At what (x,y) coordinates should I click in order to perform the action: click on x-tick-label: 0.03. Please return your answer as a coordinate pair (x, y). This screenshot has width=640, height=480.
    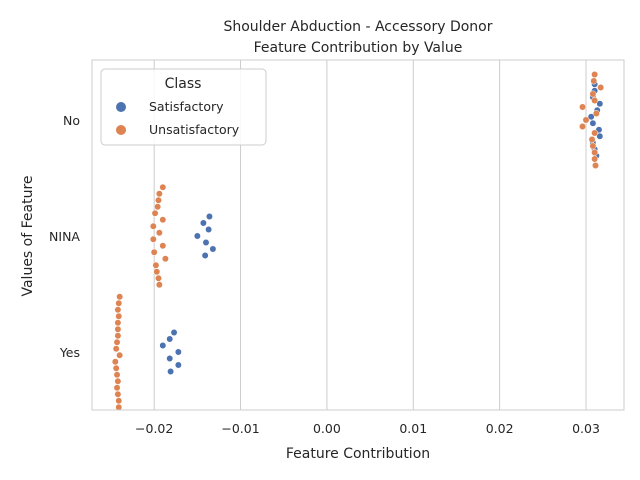
    Looking at the image, I should click on (586, 428).